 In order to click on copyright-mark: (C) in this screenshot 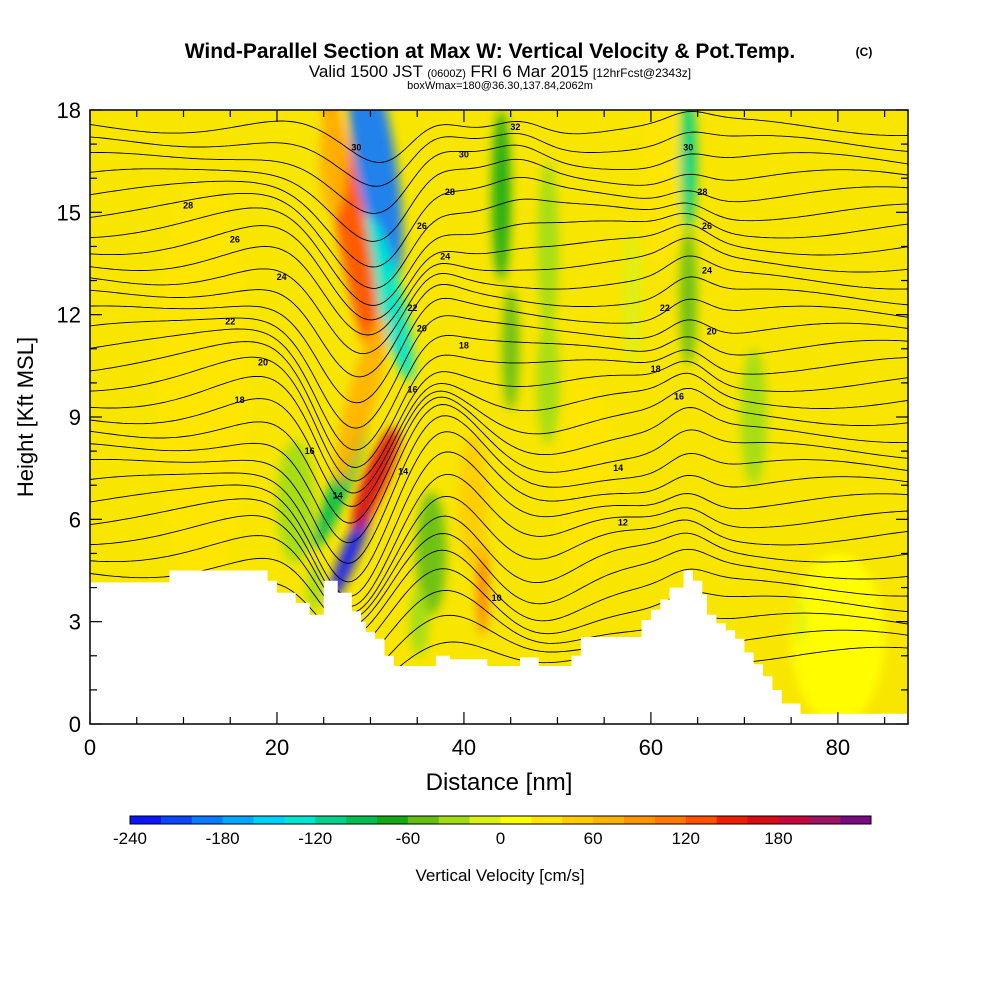, I will do `click(864, 52)`.